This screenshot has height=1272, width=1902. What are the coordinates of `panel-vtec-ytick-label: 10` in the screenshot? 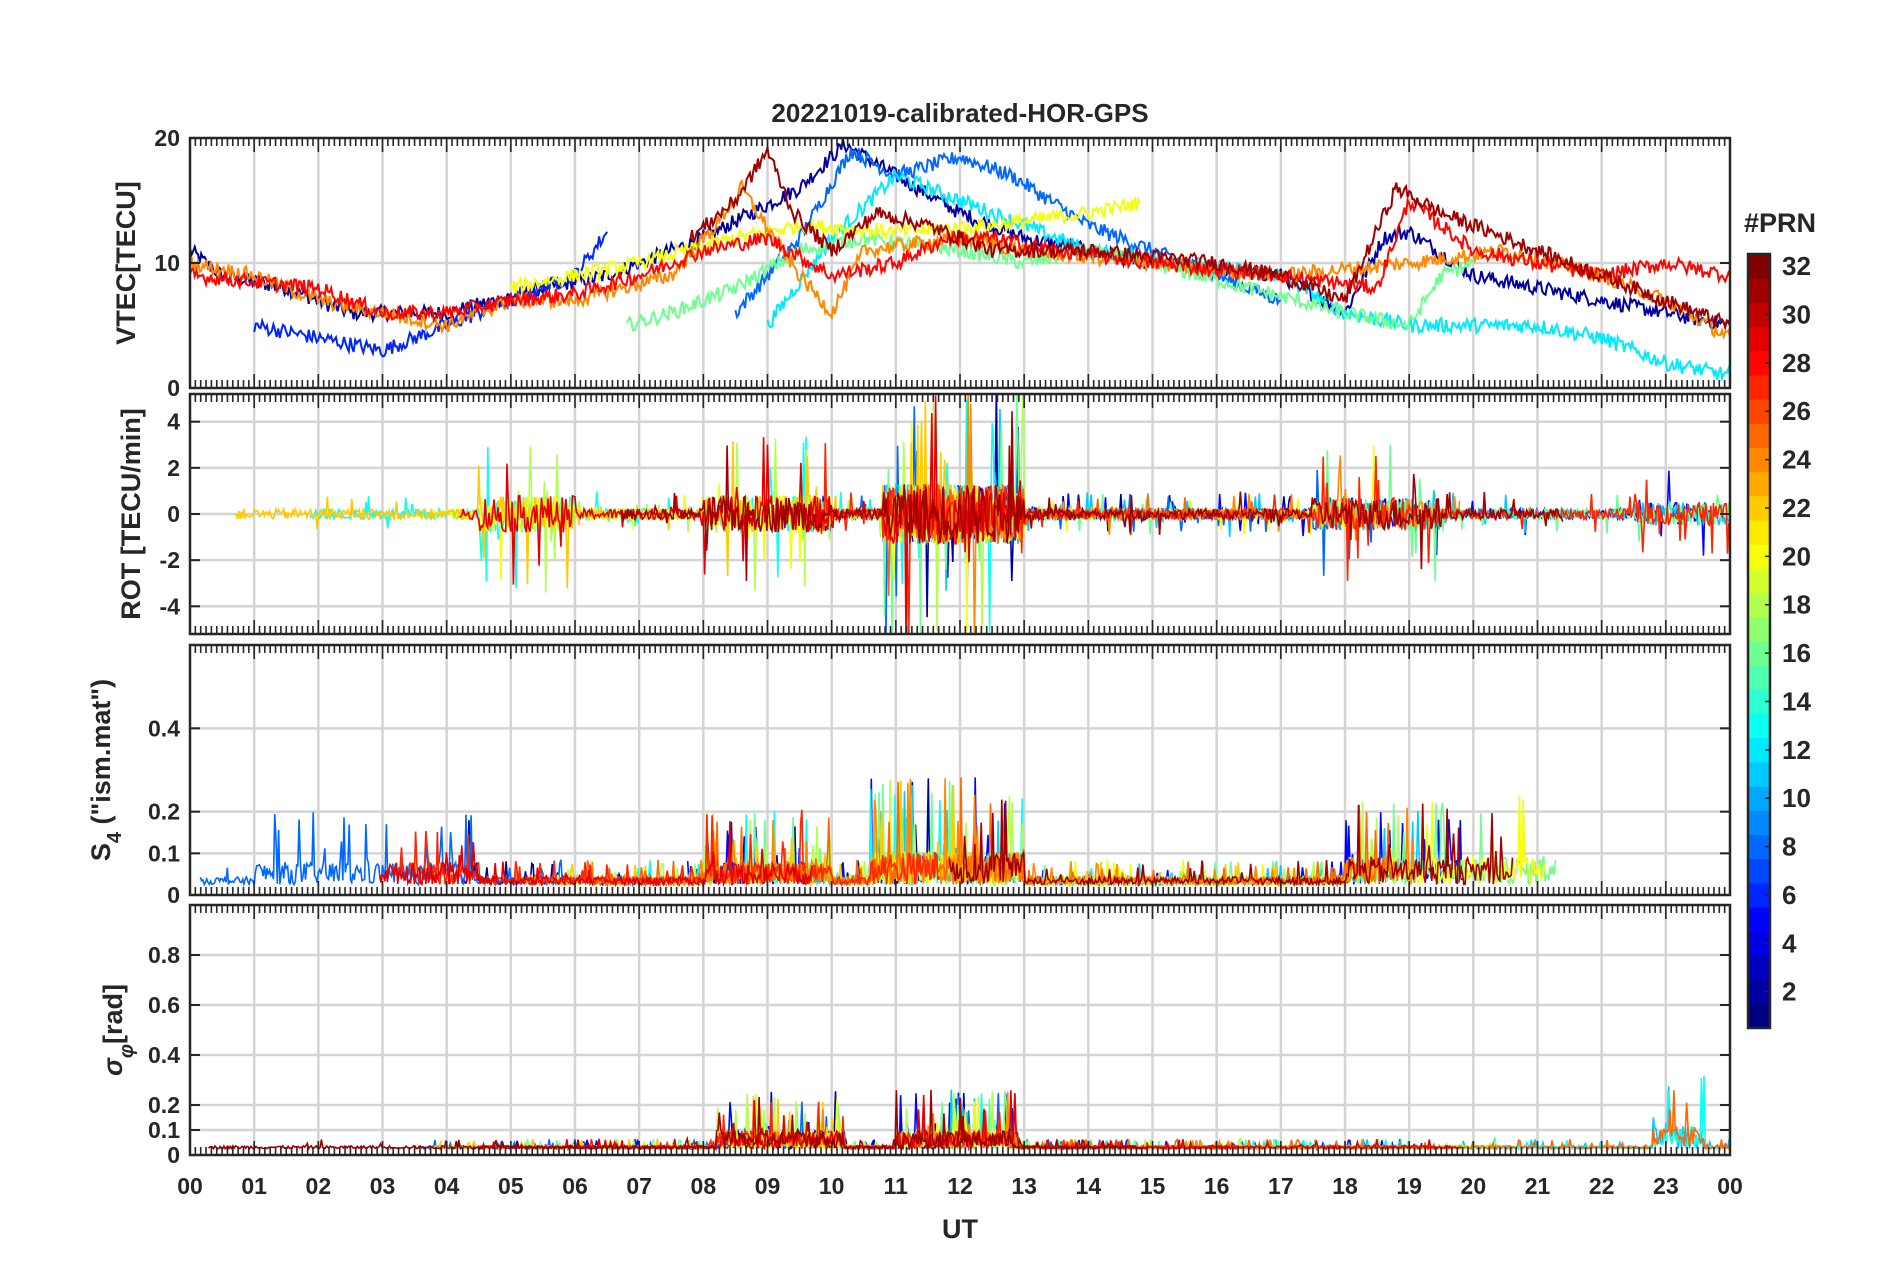 It's located at (167, 263).